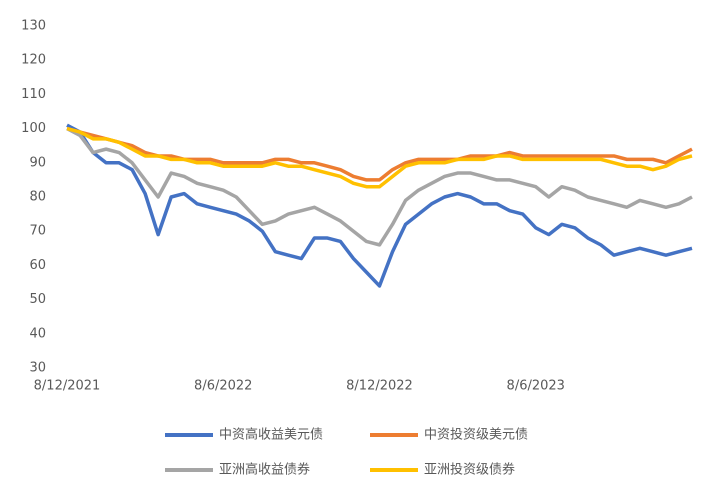 This screenshot has width=719, height=504. I want to click on y-tick-label: 40, so click(37, 333).